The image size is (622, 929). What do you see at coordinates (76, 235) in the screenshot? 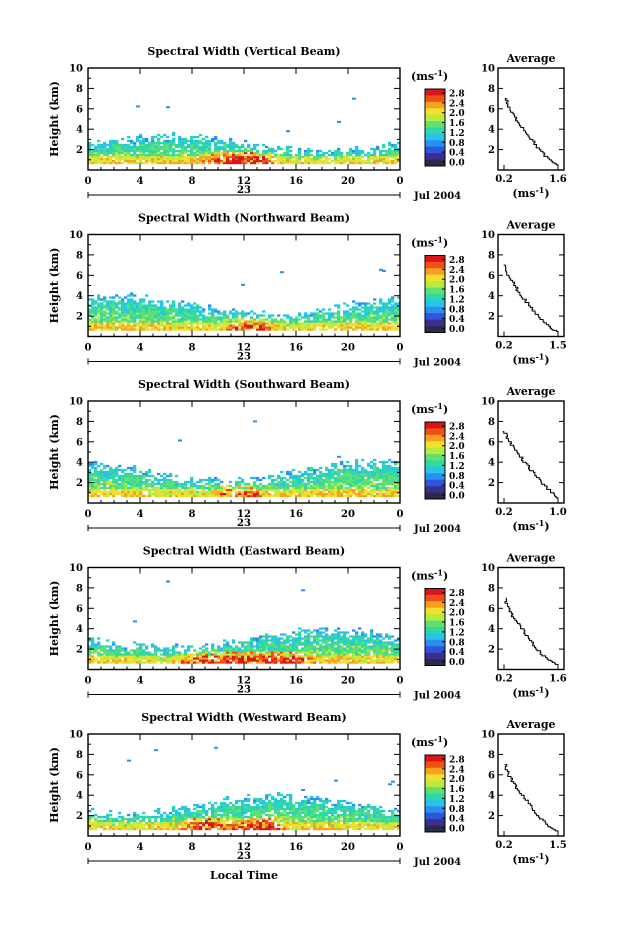
I see `y-tick-label: 10` at bounding box center [76, 235].